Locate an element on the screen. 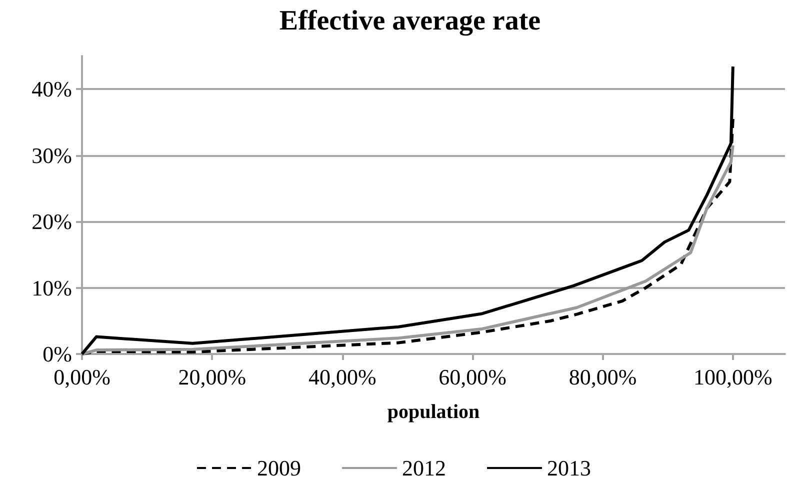  legend-label: 2012 is located at coordinates (424, 468).